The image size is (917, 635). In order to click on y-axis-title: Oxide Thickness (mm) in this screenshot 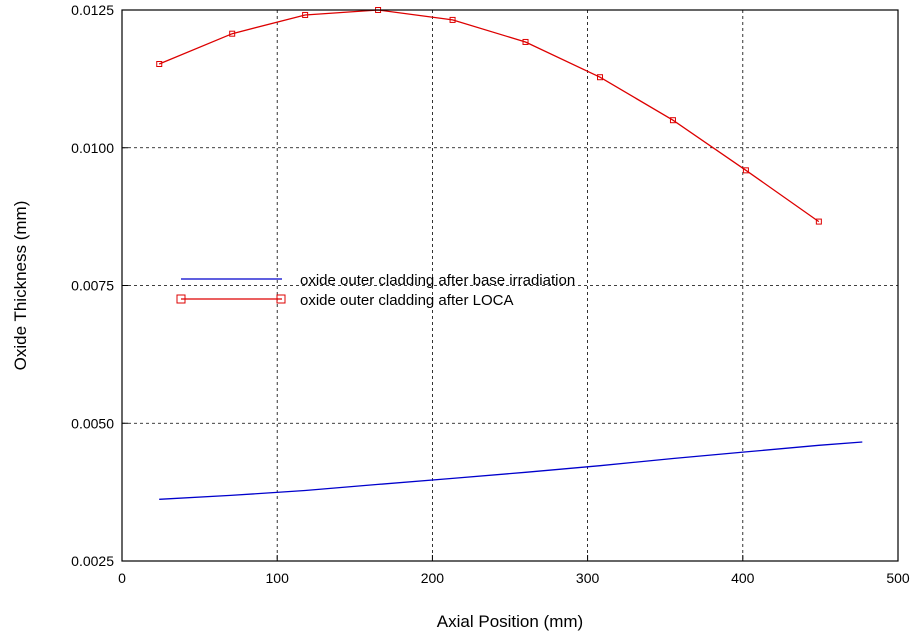, I will do `click(20, 286)`.